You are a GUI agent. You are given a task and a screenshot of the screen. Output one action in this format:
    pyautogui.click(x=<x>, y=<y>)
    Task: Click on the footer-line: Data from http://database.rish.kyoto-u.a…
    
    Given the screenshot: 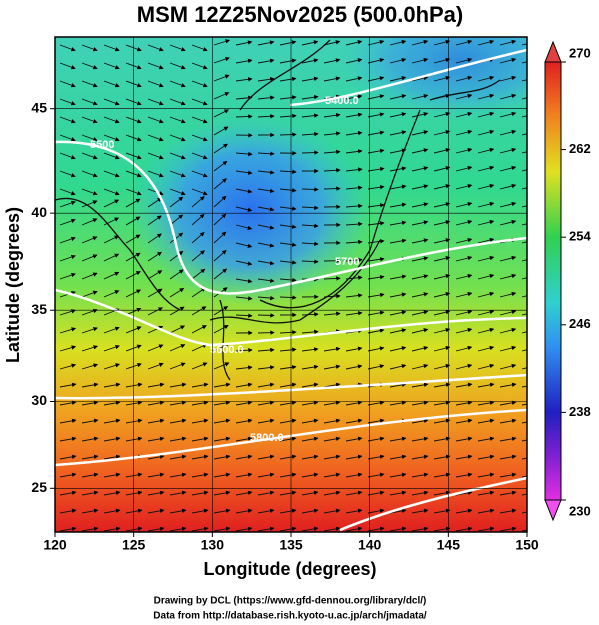 What is the action you would take?
    pyautogui.click(x=290, y=616)
    